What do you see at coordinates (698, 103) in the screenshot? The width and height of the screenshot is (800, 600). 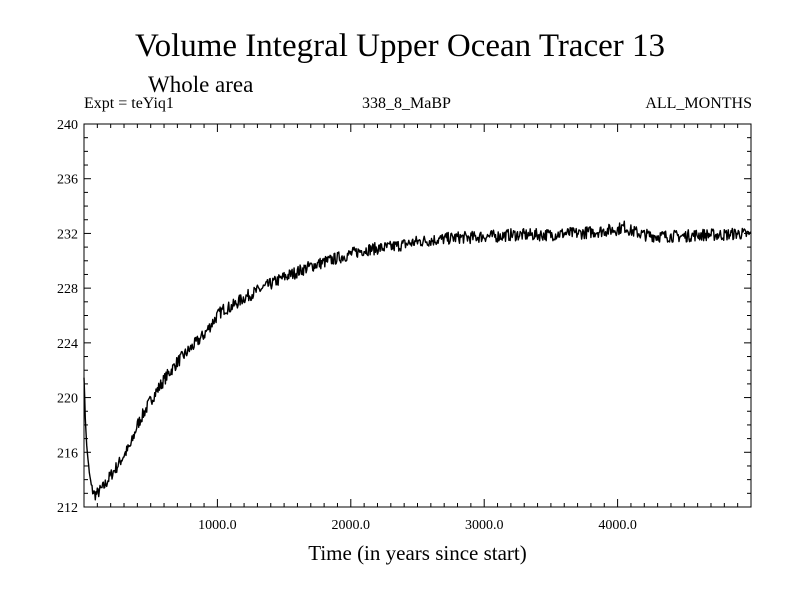 I see `months-label: ALL_MONTHS` at bounding box center [698, 103].